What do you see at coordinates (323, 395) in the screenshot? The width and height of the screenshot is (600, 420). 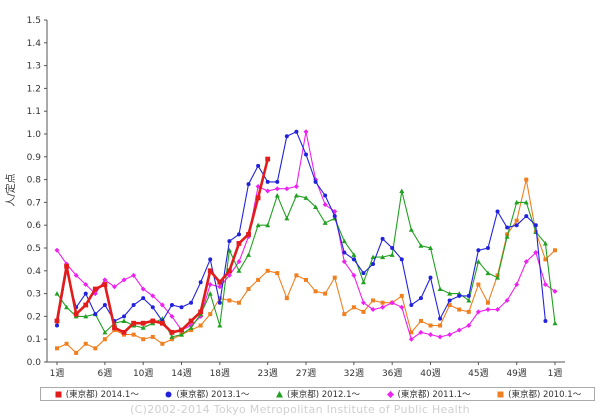 I see `legend-label: (東京都) 2012.1～` at bounding box center [323, 395].